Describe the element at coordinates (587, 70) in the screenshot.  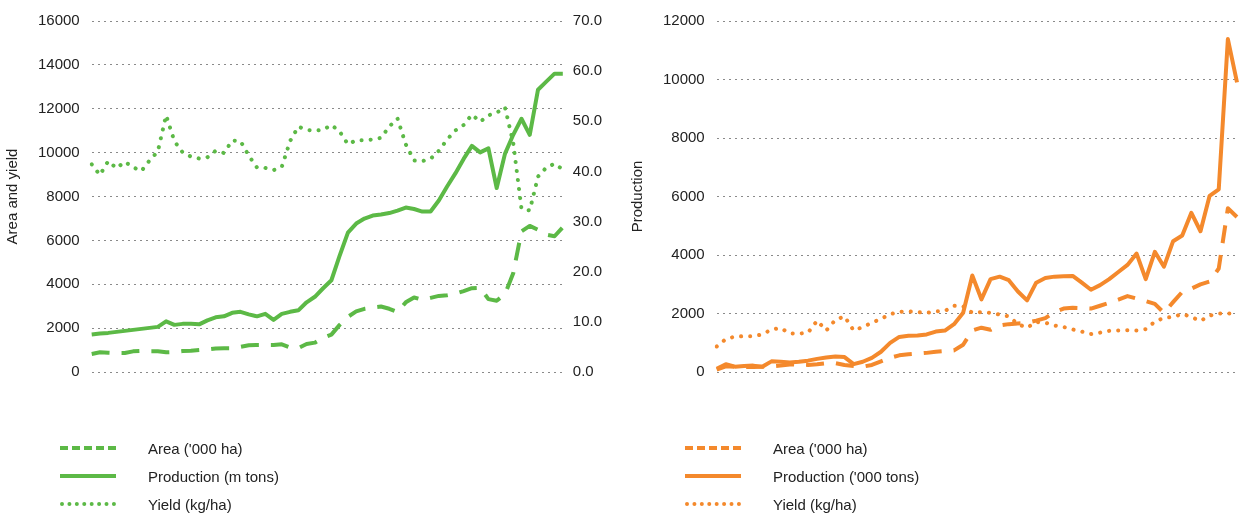
I see `y2-tick-label: 60.0` at that location.